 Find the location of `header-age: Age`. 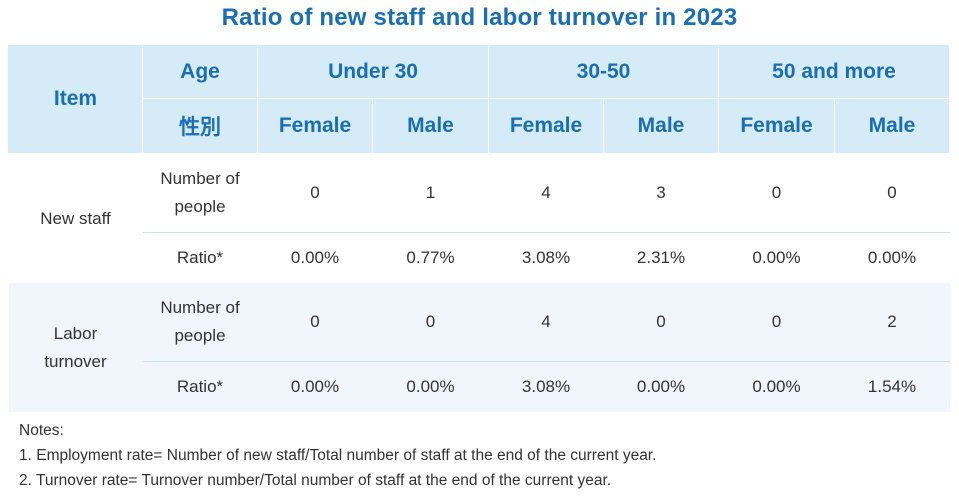

header-age: Age is located at coordinates (200, 71).